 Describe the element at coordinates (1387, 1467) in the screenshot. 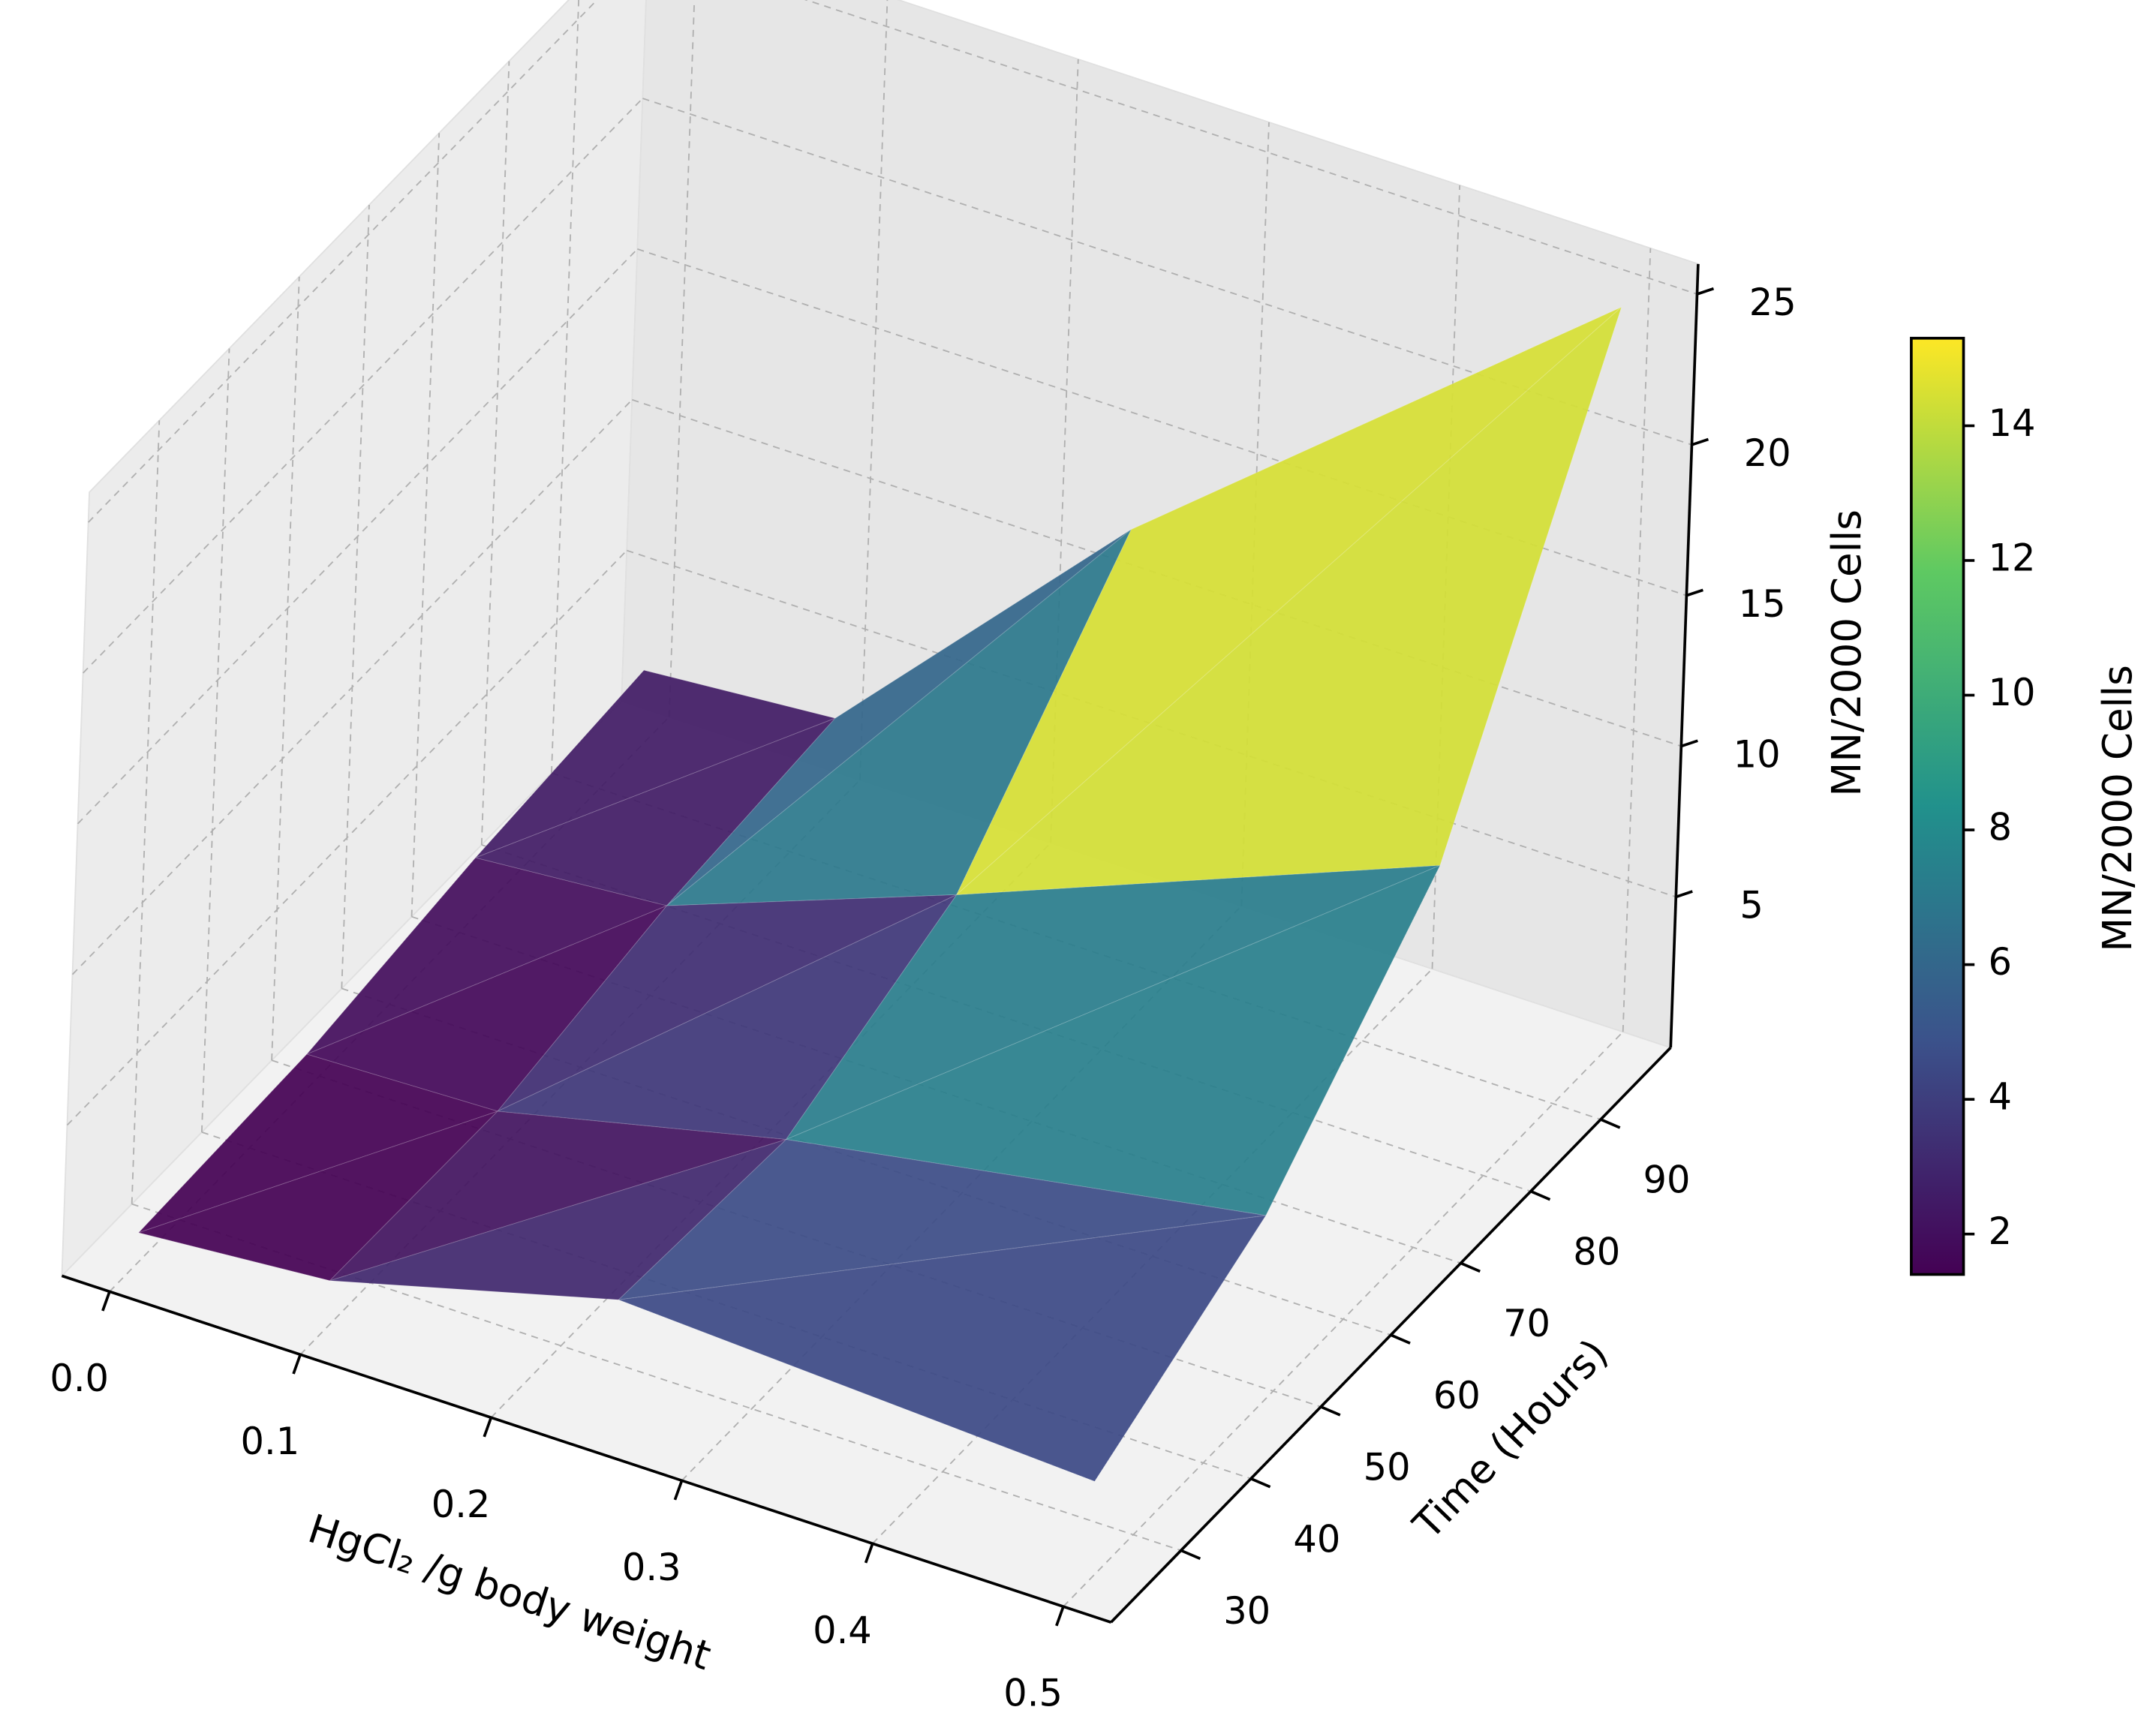

I see `y-tick-label: 50` at that location.